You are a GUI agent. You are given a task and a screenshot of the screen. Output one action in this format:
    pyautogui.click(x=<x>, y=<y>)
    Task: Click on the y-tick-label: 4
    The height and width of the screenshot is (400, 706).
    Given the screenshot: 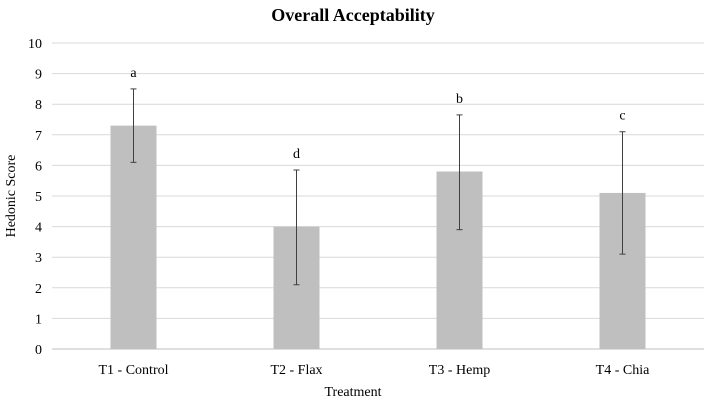 What is the action you would take?
    pyautogui.click(x=38, y=228)
    